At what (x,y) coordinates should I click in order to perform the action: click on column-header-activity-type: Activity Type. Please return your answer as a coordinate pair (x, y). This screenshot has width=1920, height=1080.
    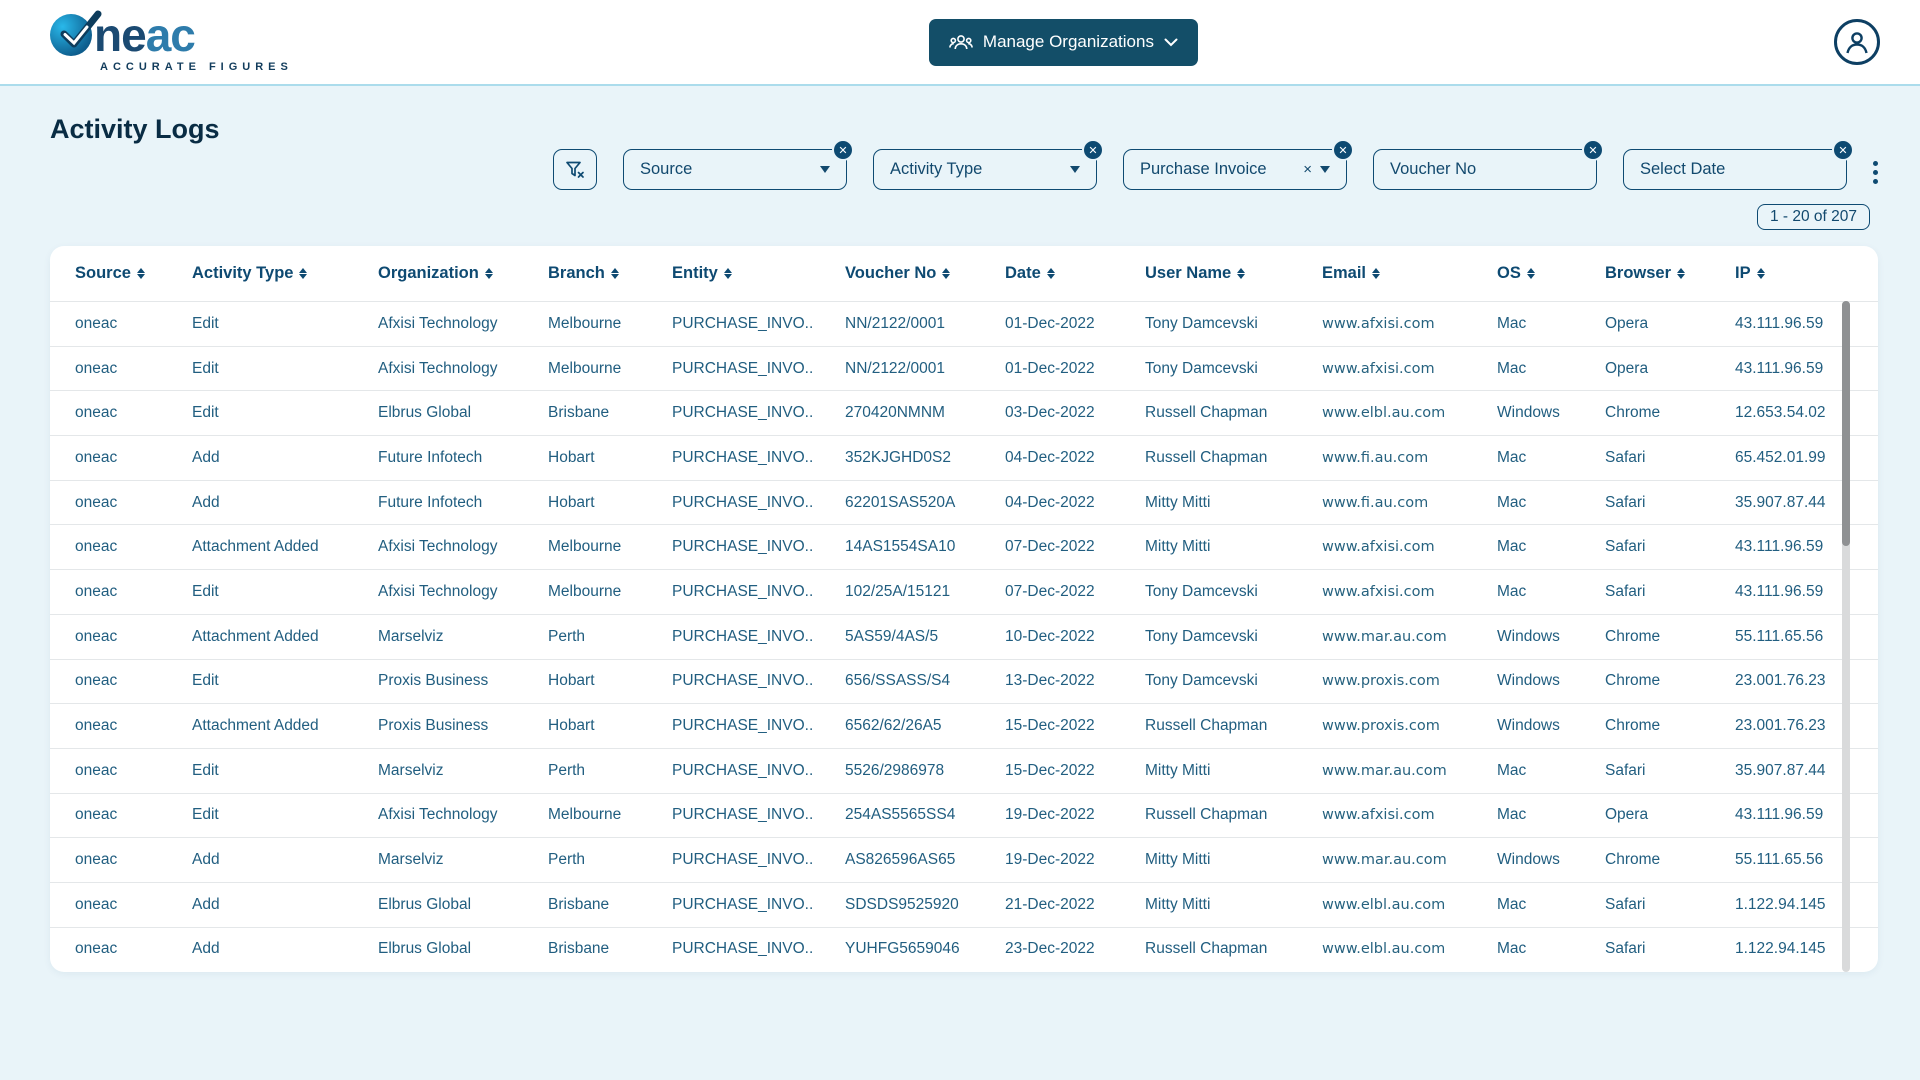
    Looking at the image, I should click on (285, 273).